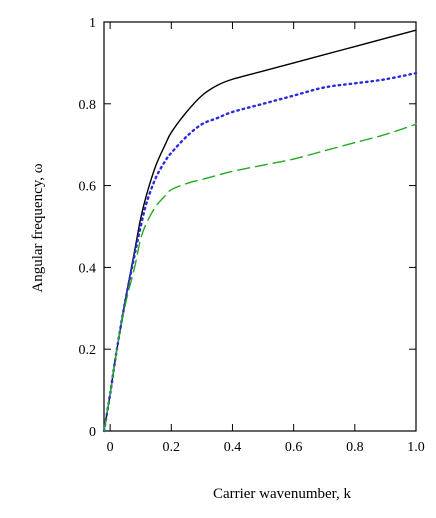 The width and height of the screenshot is (436, 518). I want to click on x-tick-label: 0.2, so click(172, 447).